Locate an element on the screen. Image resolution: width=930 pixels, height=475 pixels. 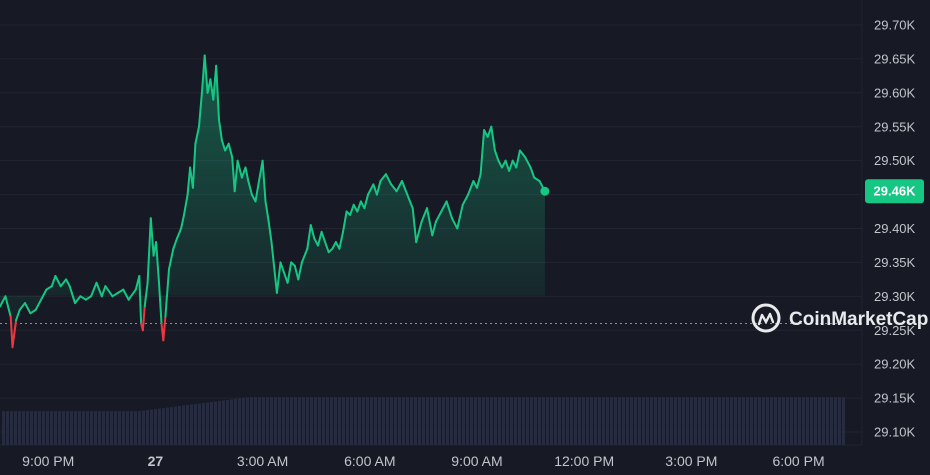
coinmarketcap-logo-icon is located at coordinates (766, 318).